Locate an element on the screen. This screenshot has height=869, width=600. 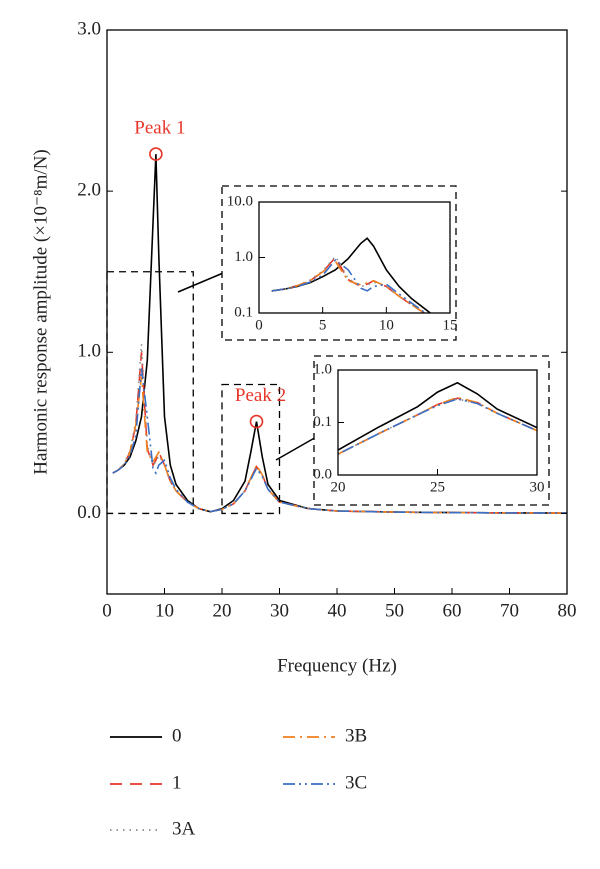
legend-label: 3A is located at coordinates (184, 828).